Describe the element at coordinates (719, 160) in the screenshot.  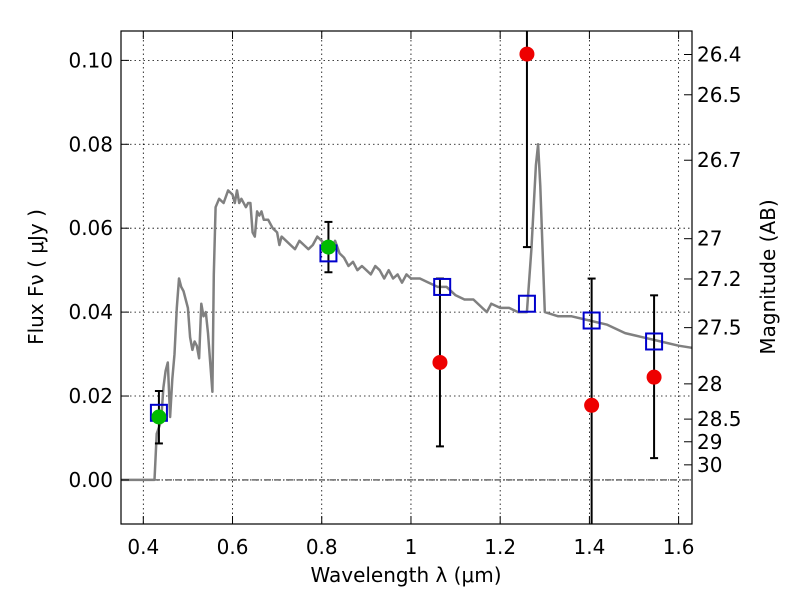
I see `right-tick-label: 26.7` at that location.